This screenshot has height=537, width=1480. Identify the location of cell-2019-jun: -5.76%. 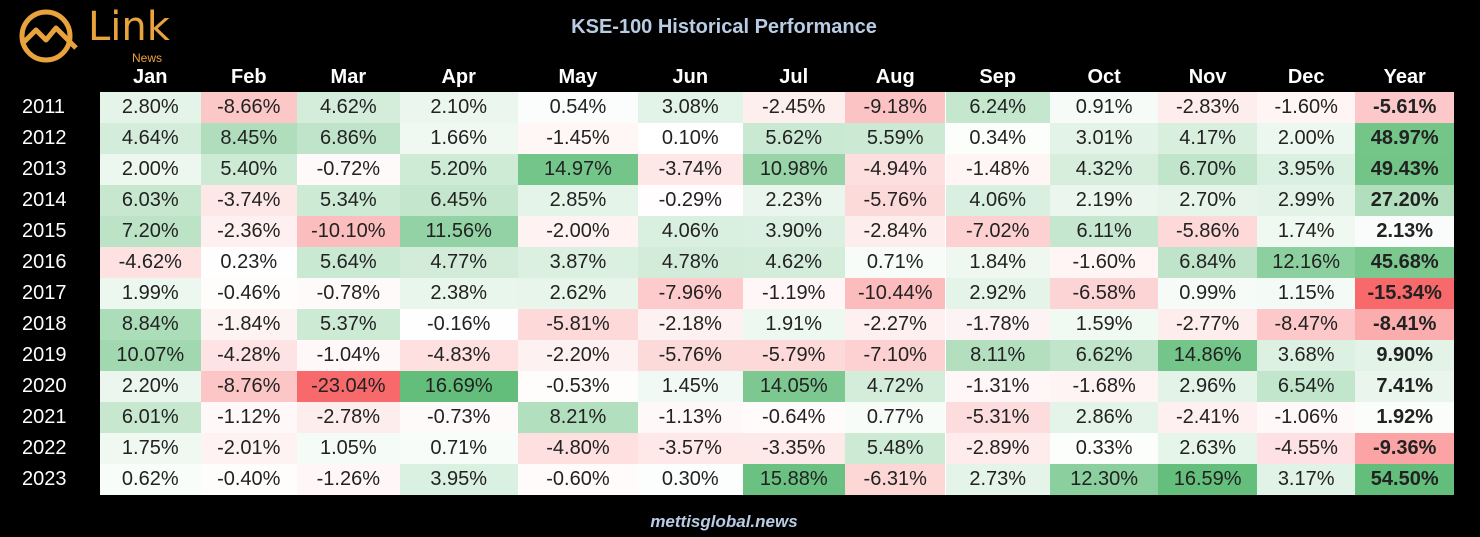
(690, 355).